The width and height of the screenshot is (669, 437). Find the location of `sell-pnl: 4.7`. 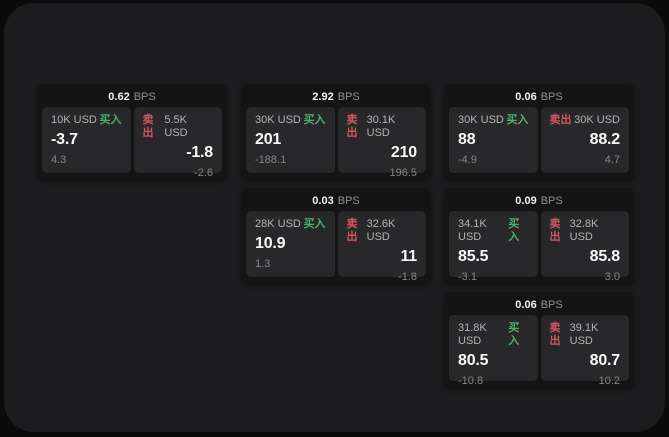

sell-pnl: 4.7 is located at coordinates (612, 160).